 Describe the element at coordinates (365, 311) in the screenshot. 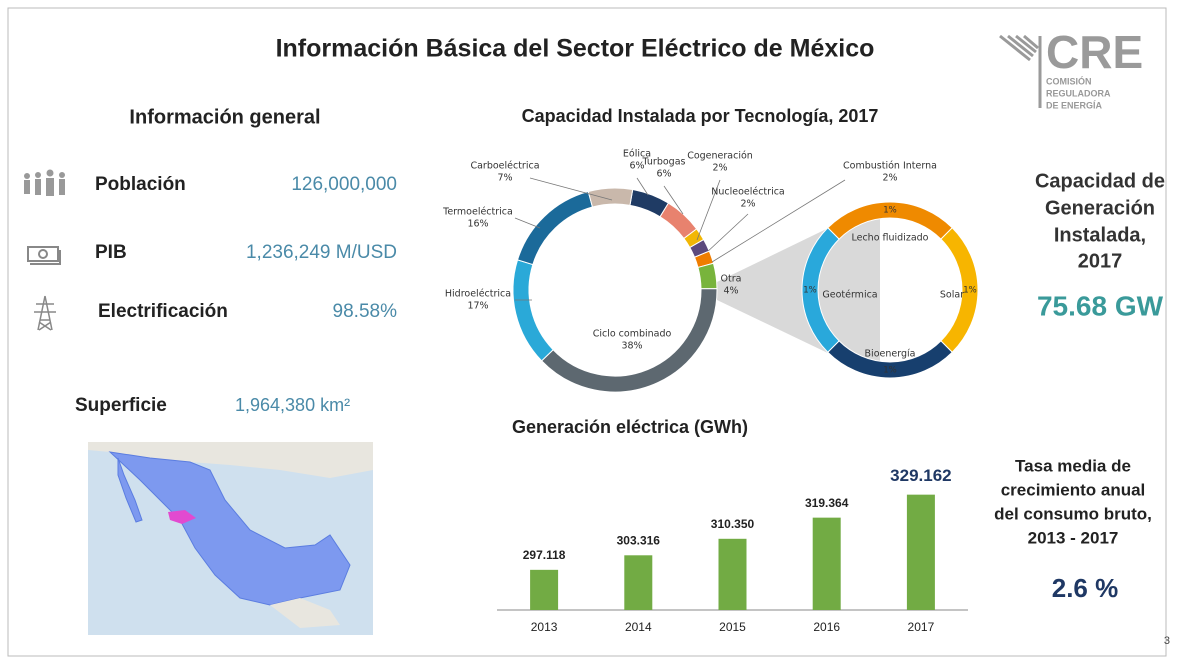

I see `info-value: 98.58%` at that location.